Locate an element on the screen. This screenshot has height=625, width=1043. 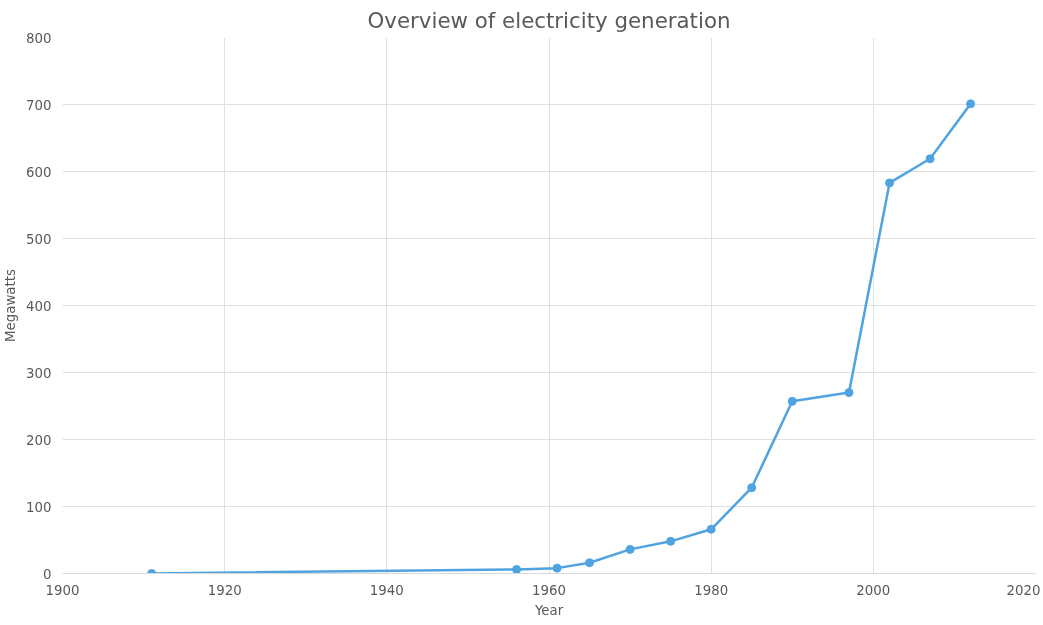
x-tick-label: 1960 is located at coordinates (549, 590).